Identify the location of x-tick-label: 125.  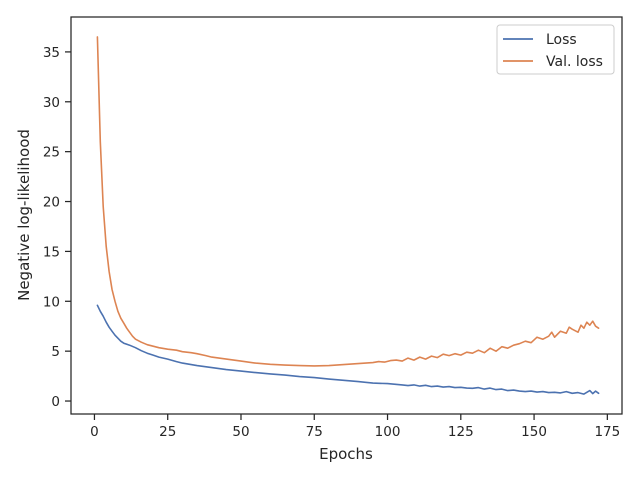
(461, 432).